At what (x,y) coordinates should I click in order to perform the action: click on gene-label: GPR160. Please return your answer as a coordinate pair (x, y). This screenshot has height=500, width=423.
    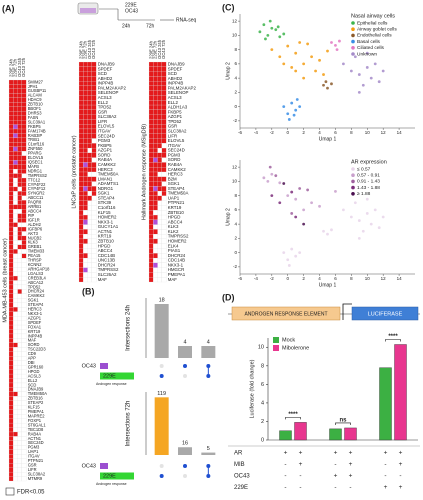
    Looking at the image, I should click on (36, 366).